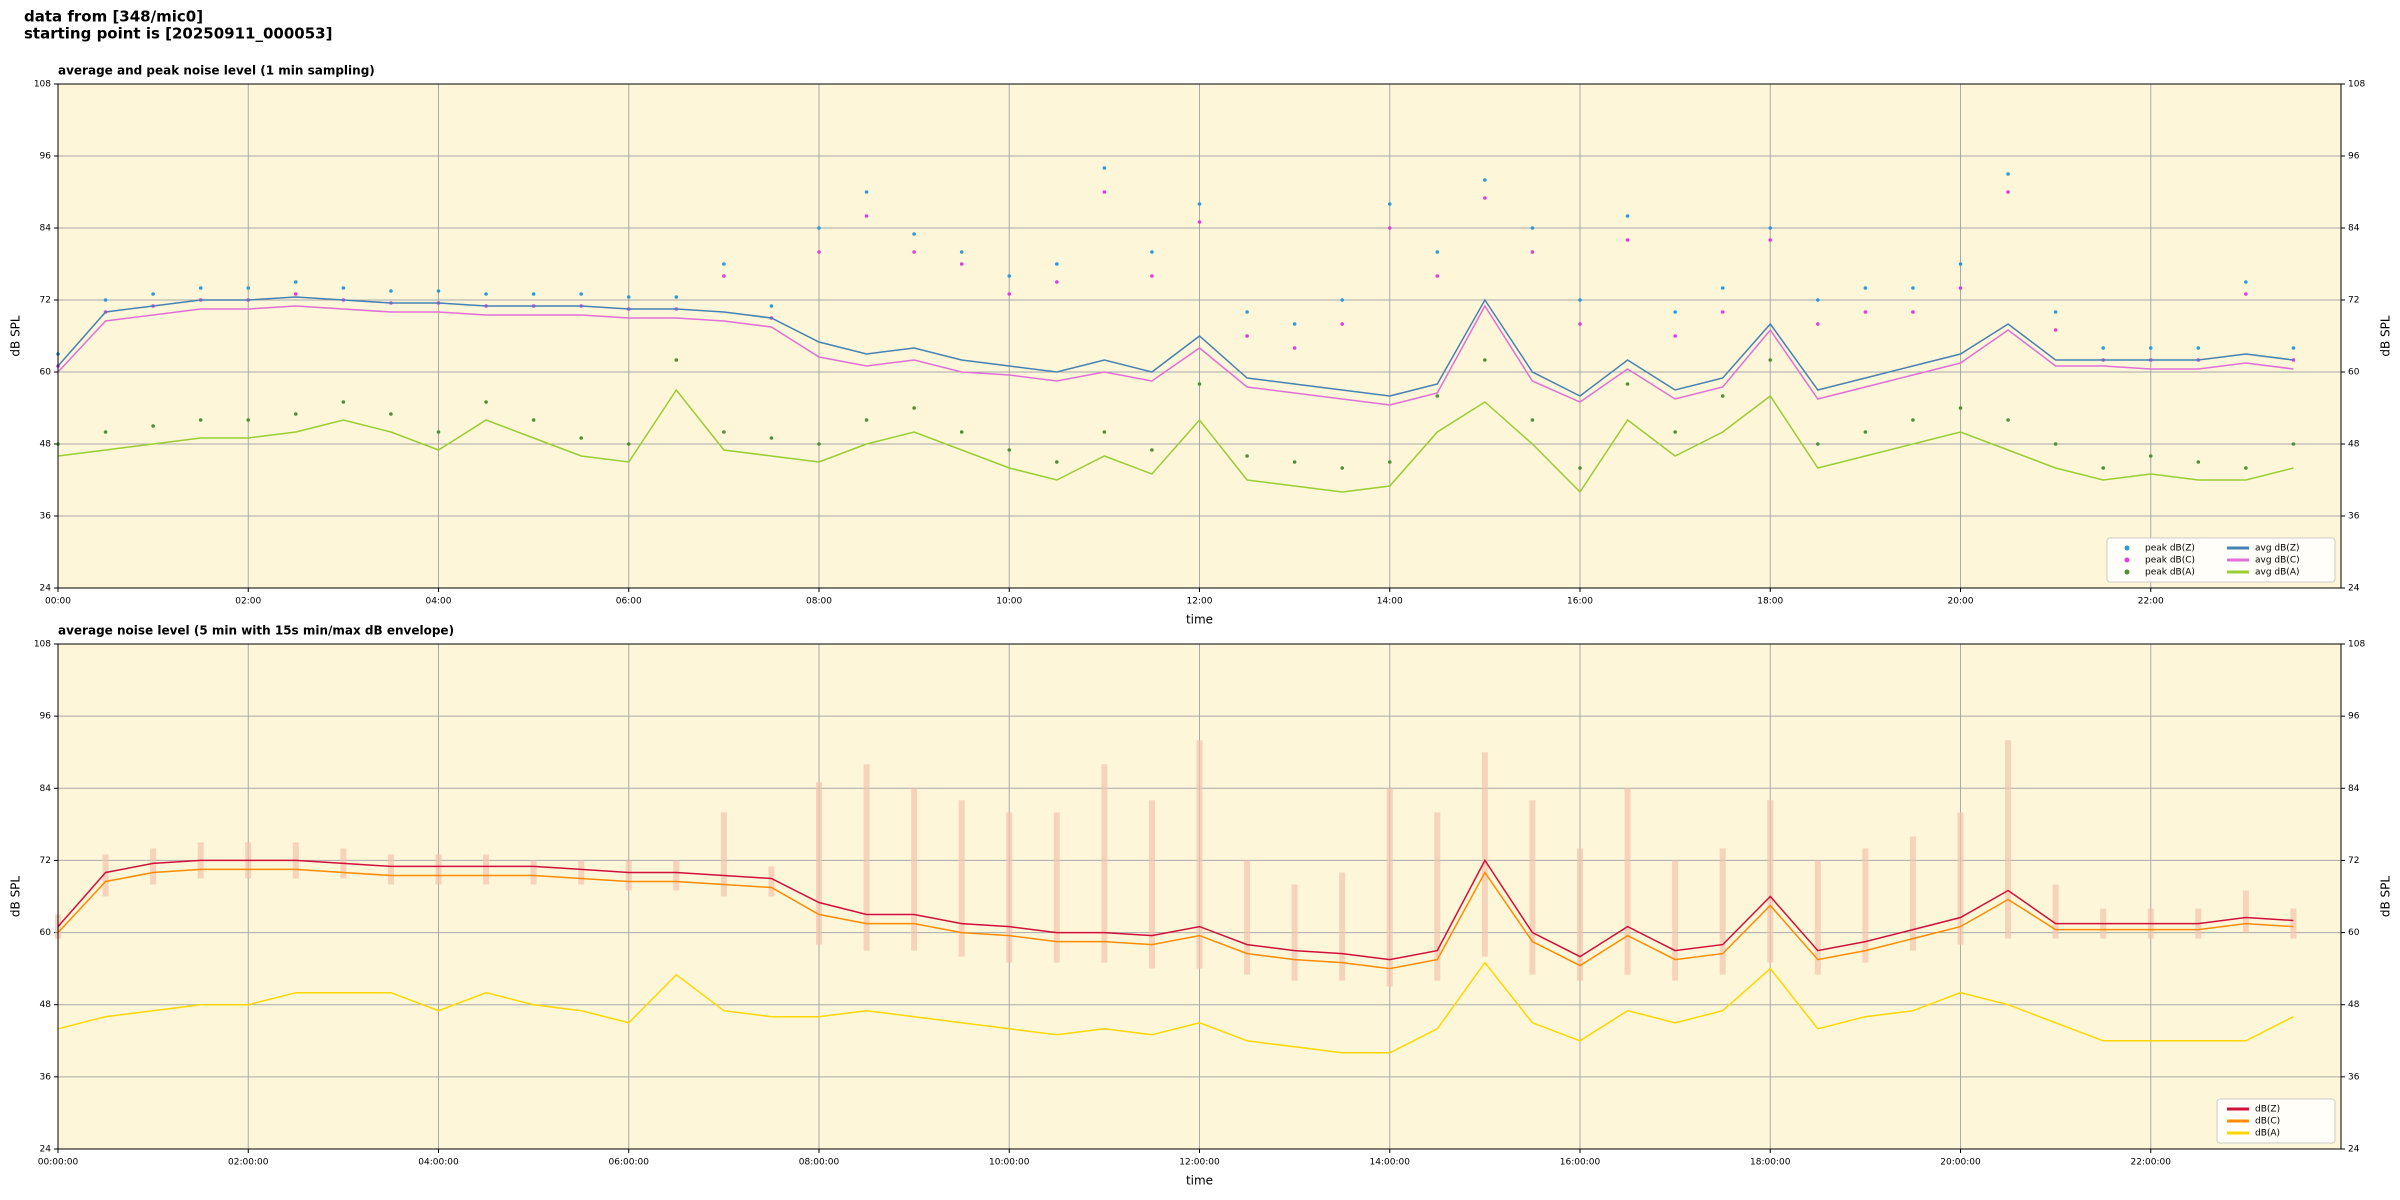 The height and width of the screenshot is (1200, 2400). What do you see at coordinates (2354, 589) in the screenshot?
I see `y-tick-label: 24` at bounding box center [2354, 589].